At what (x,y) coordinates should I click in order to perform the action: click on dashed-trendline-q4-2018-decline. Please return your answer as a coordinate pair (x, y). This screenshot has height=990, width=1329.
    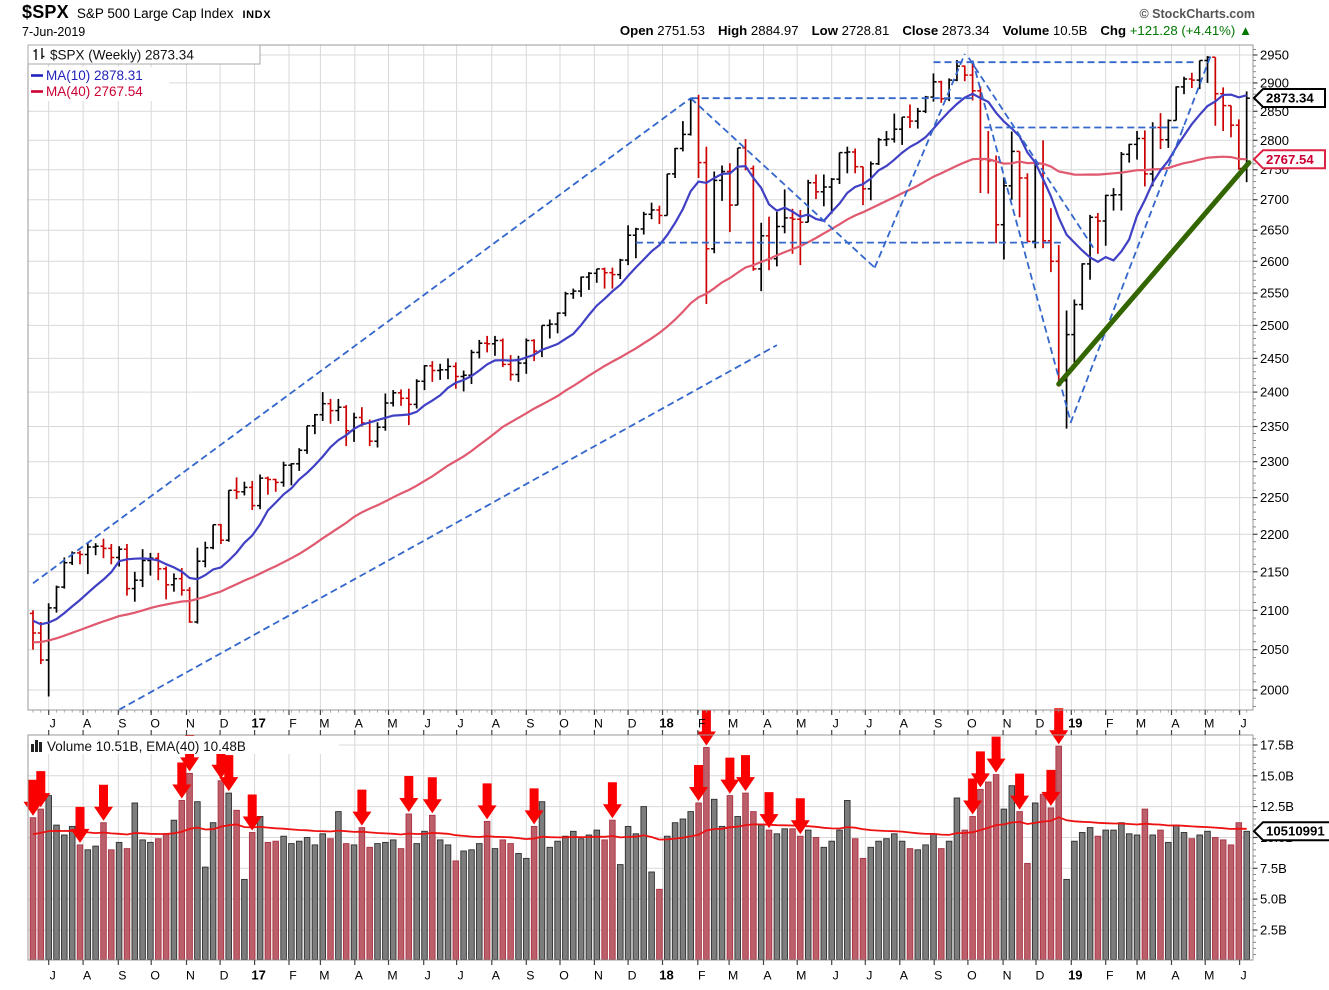
    Looking at the image, I should click on (1021, 241).